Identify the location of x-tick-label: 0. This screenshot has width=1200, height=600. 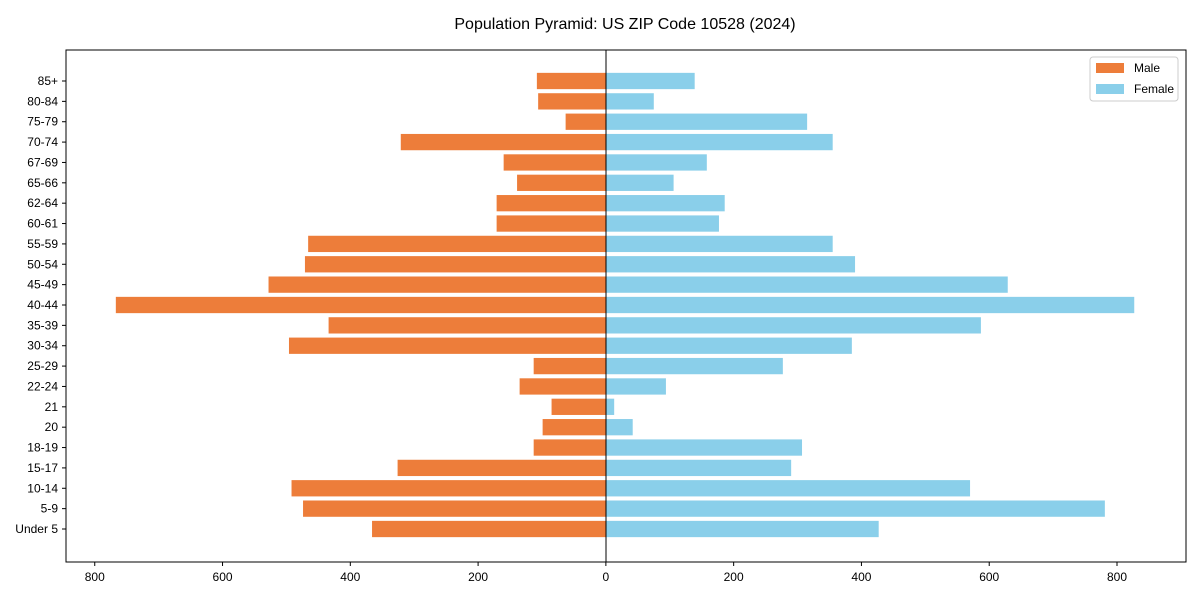
(606, 577).